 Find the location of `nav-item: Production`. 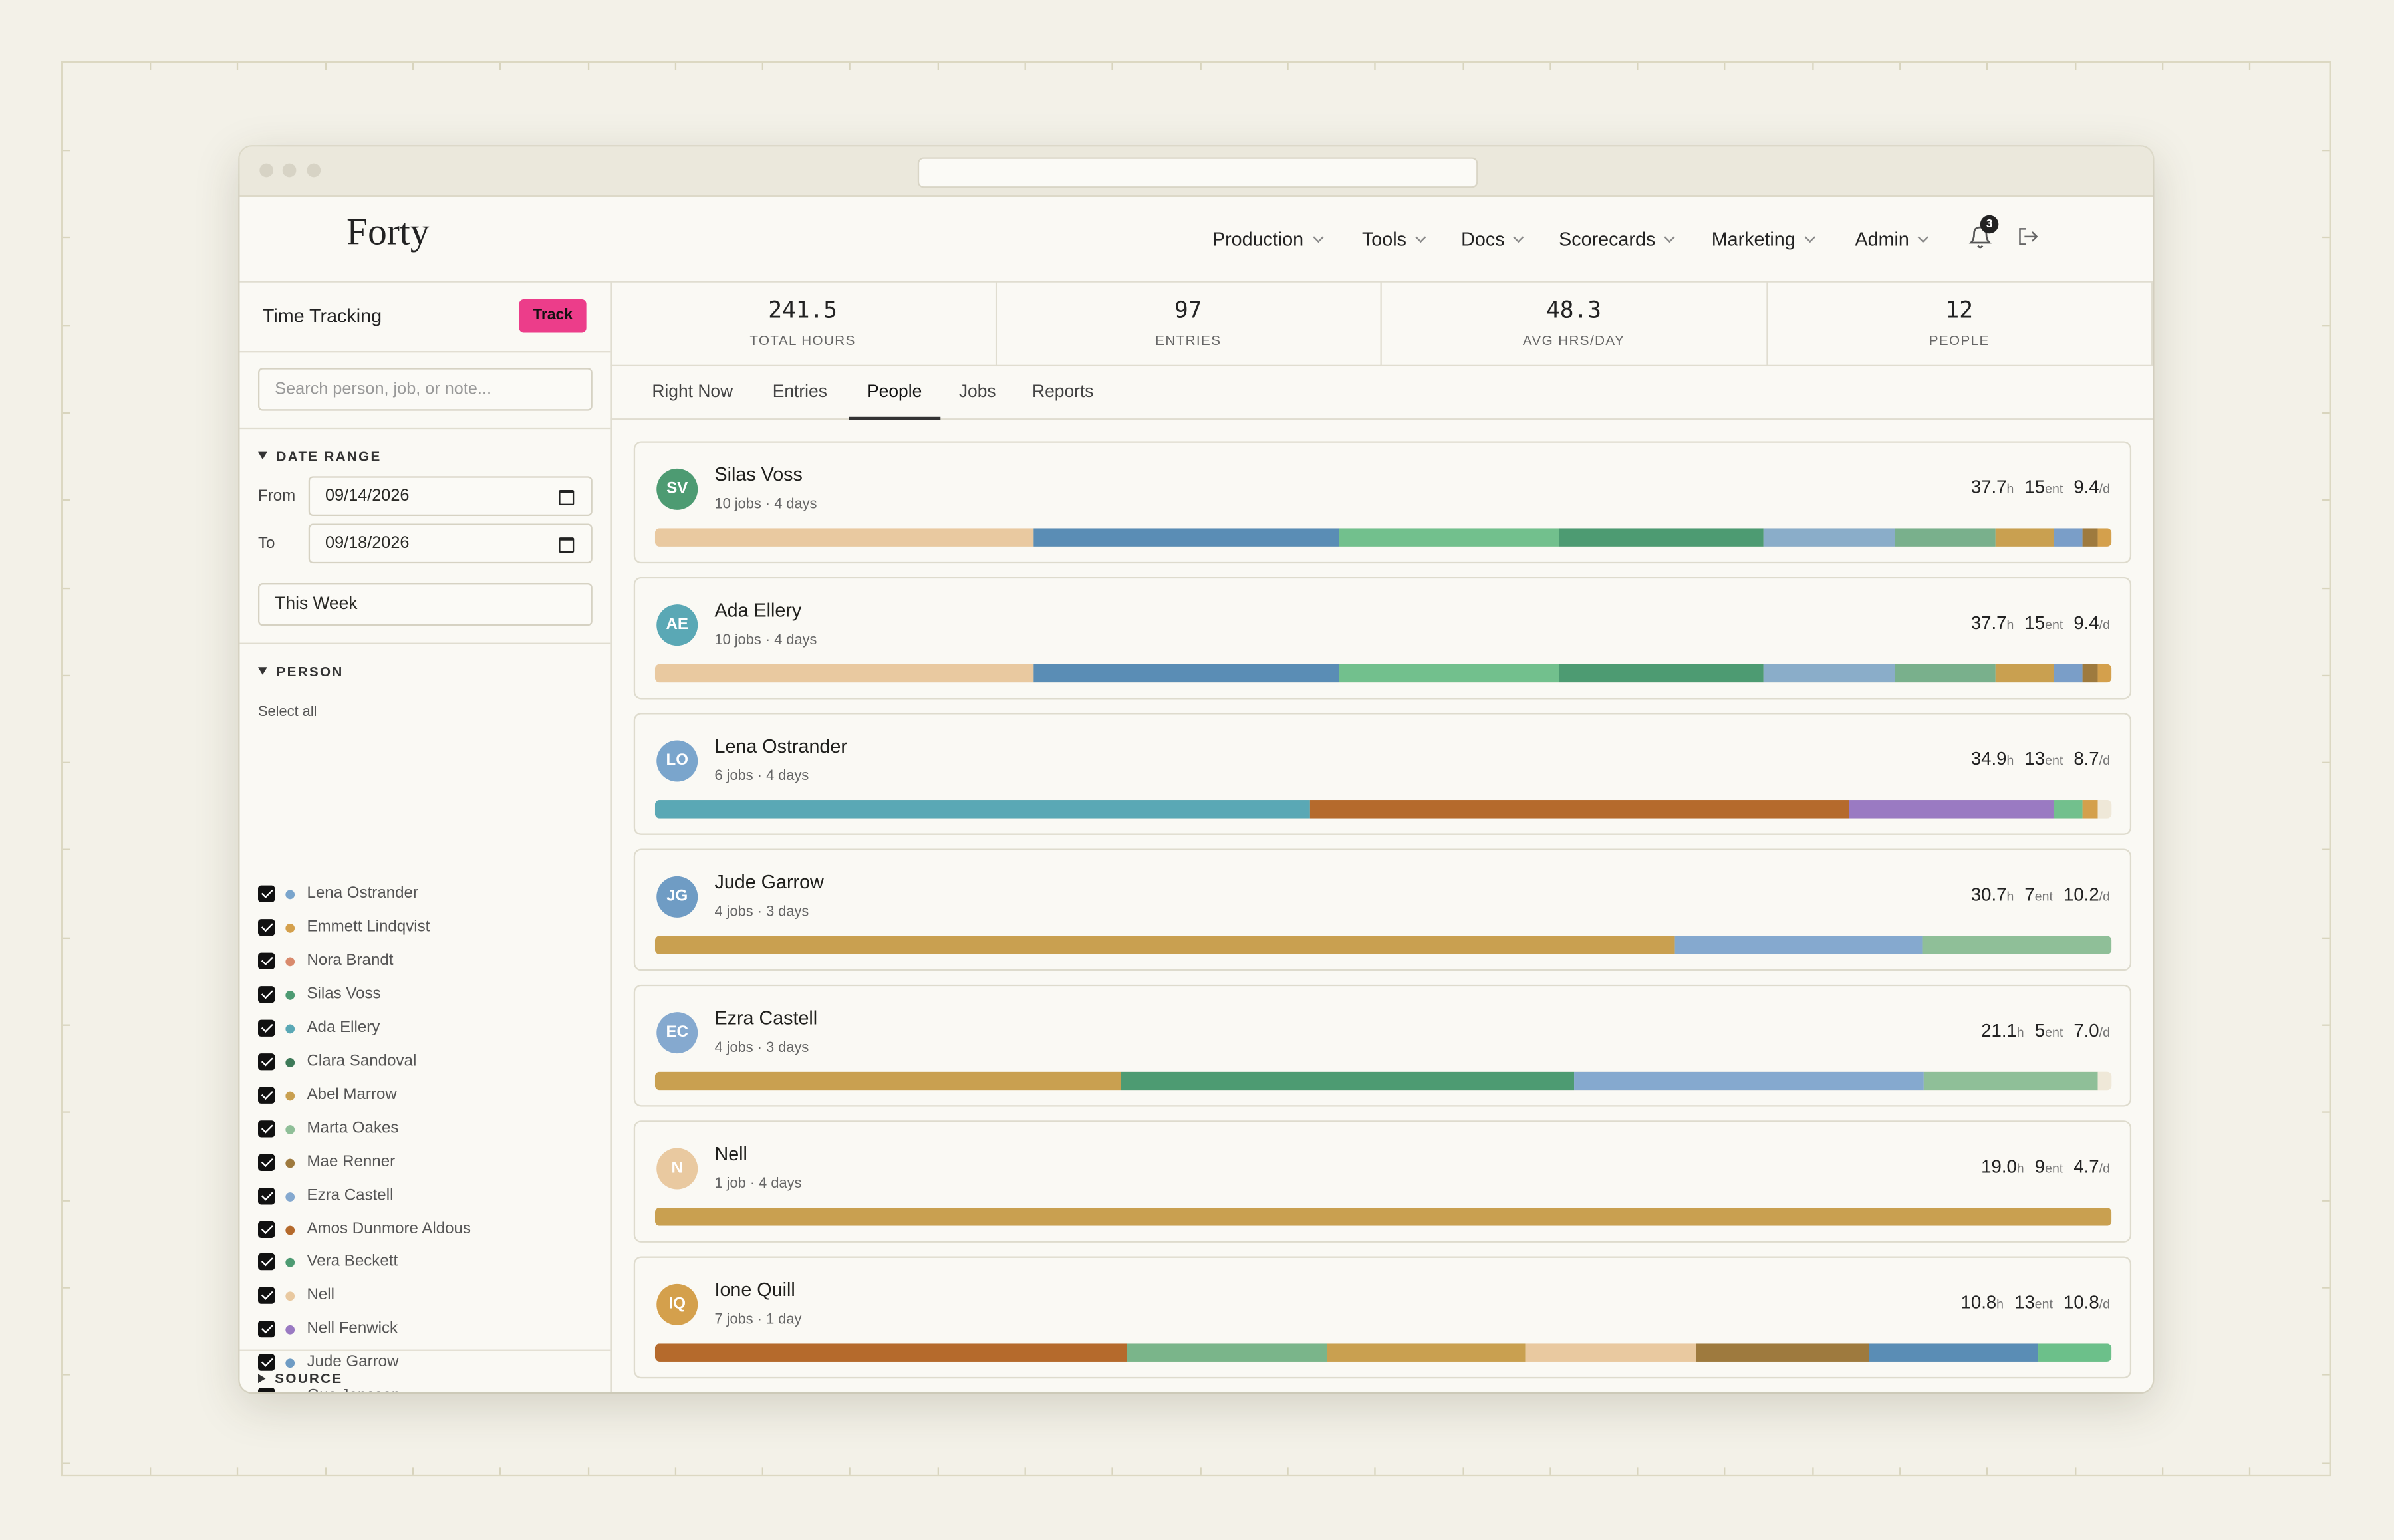

nav-item: Production is located at coordinates (1268, 240).